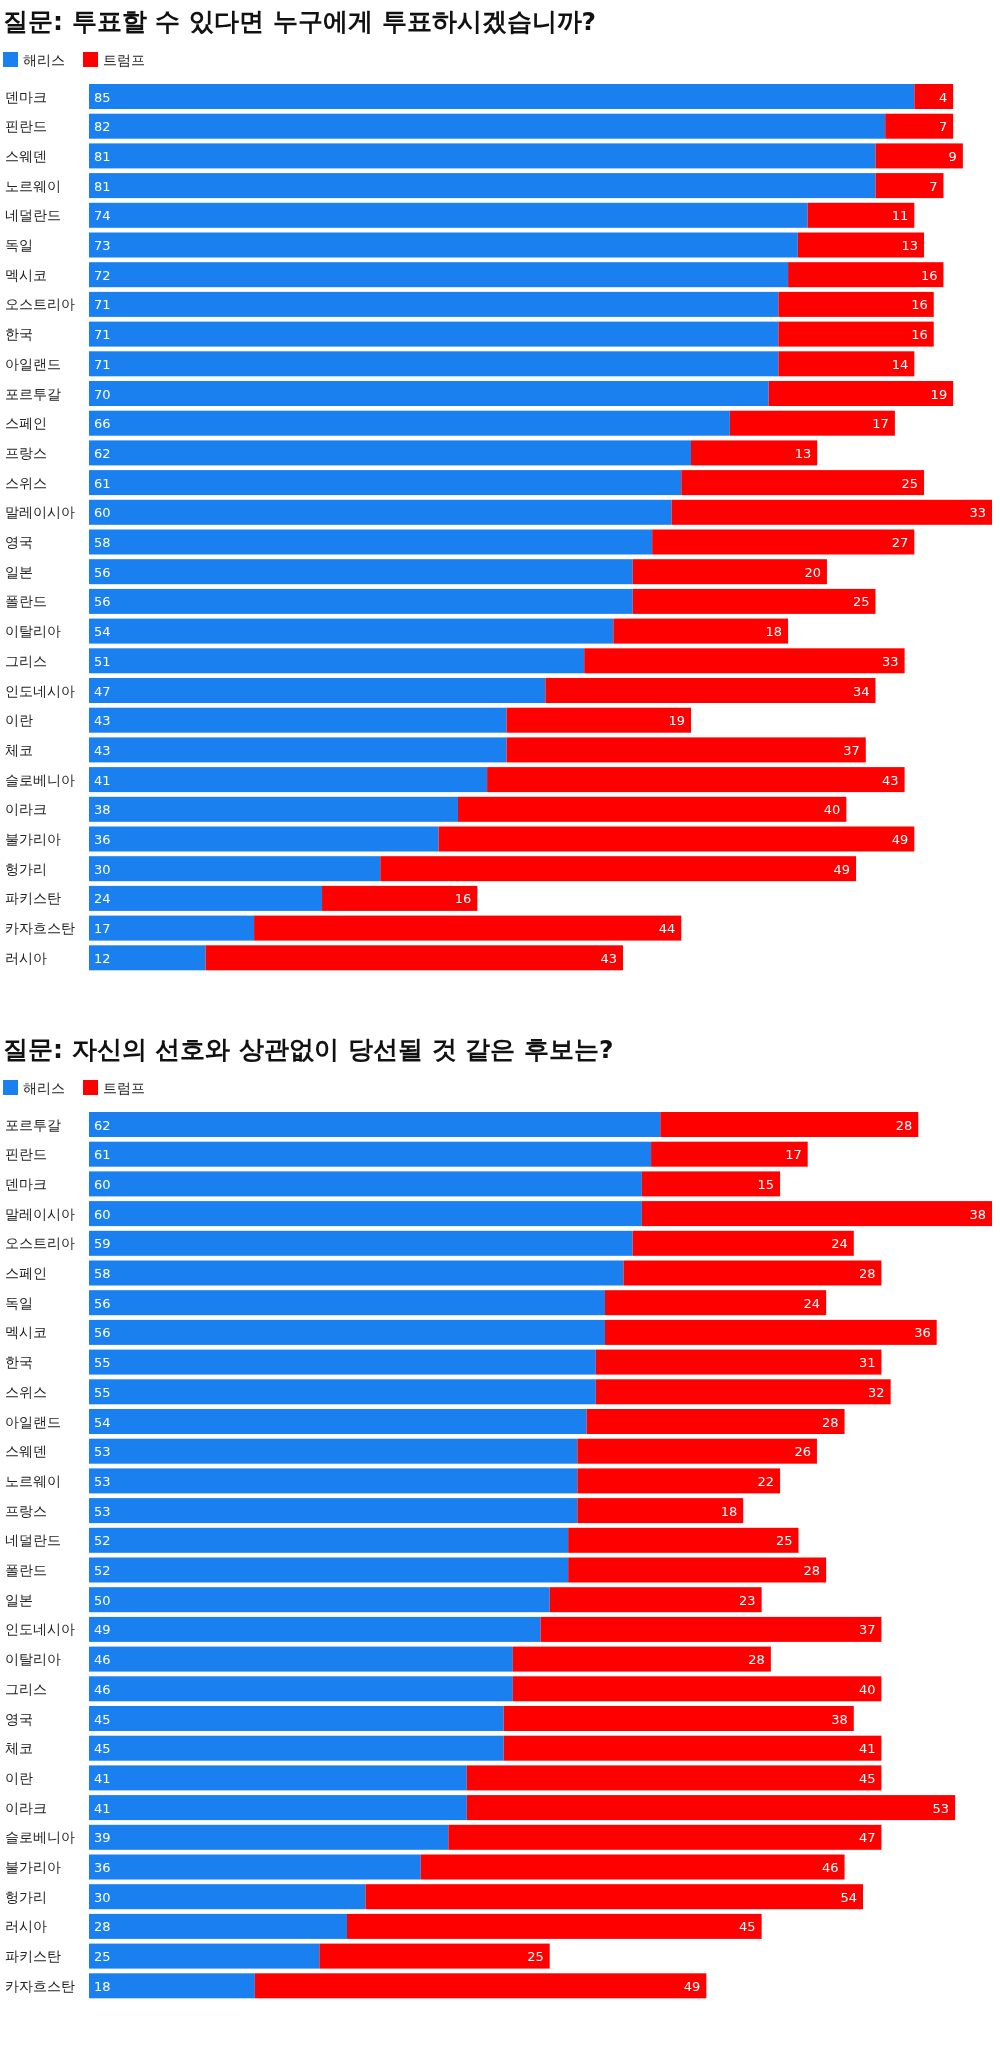 The image size is (1000, 2056). What do you see at coordinates (867, 1363) in the screenshot?
I see `data-label: 31` at bounding box center [867, 1363].